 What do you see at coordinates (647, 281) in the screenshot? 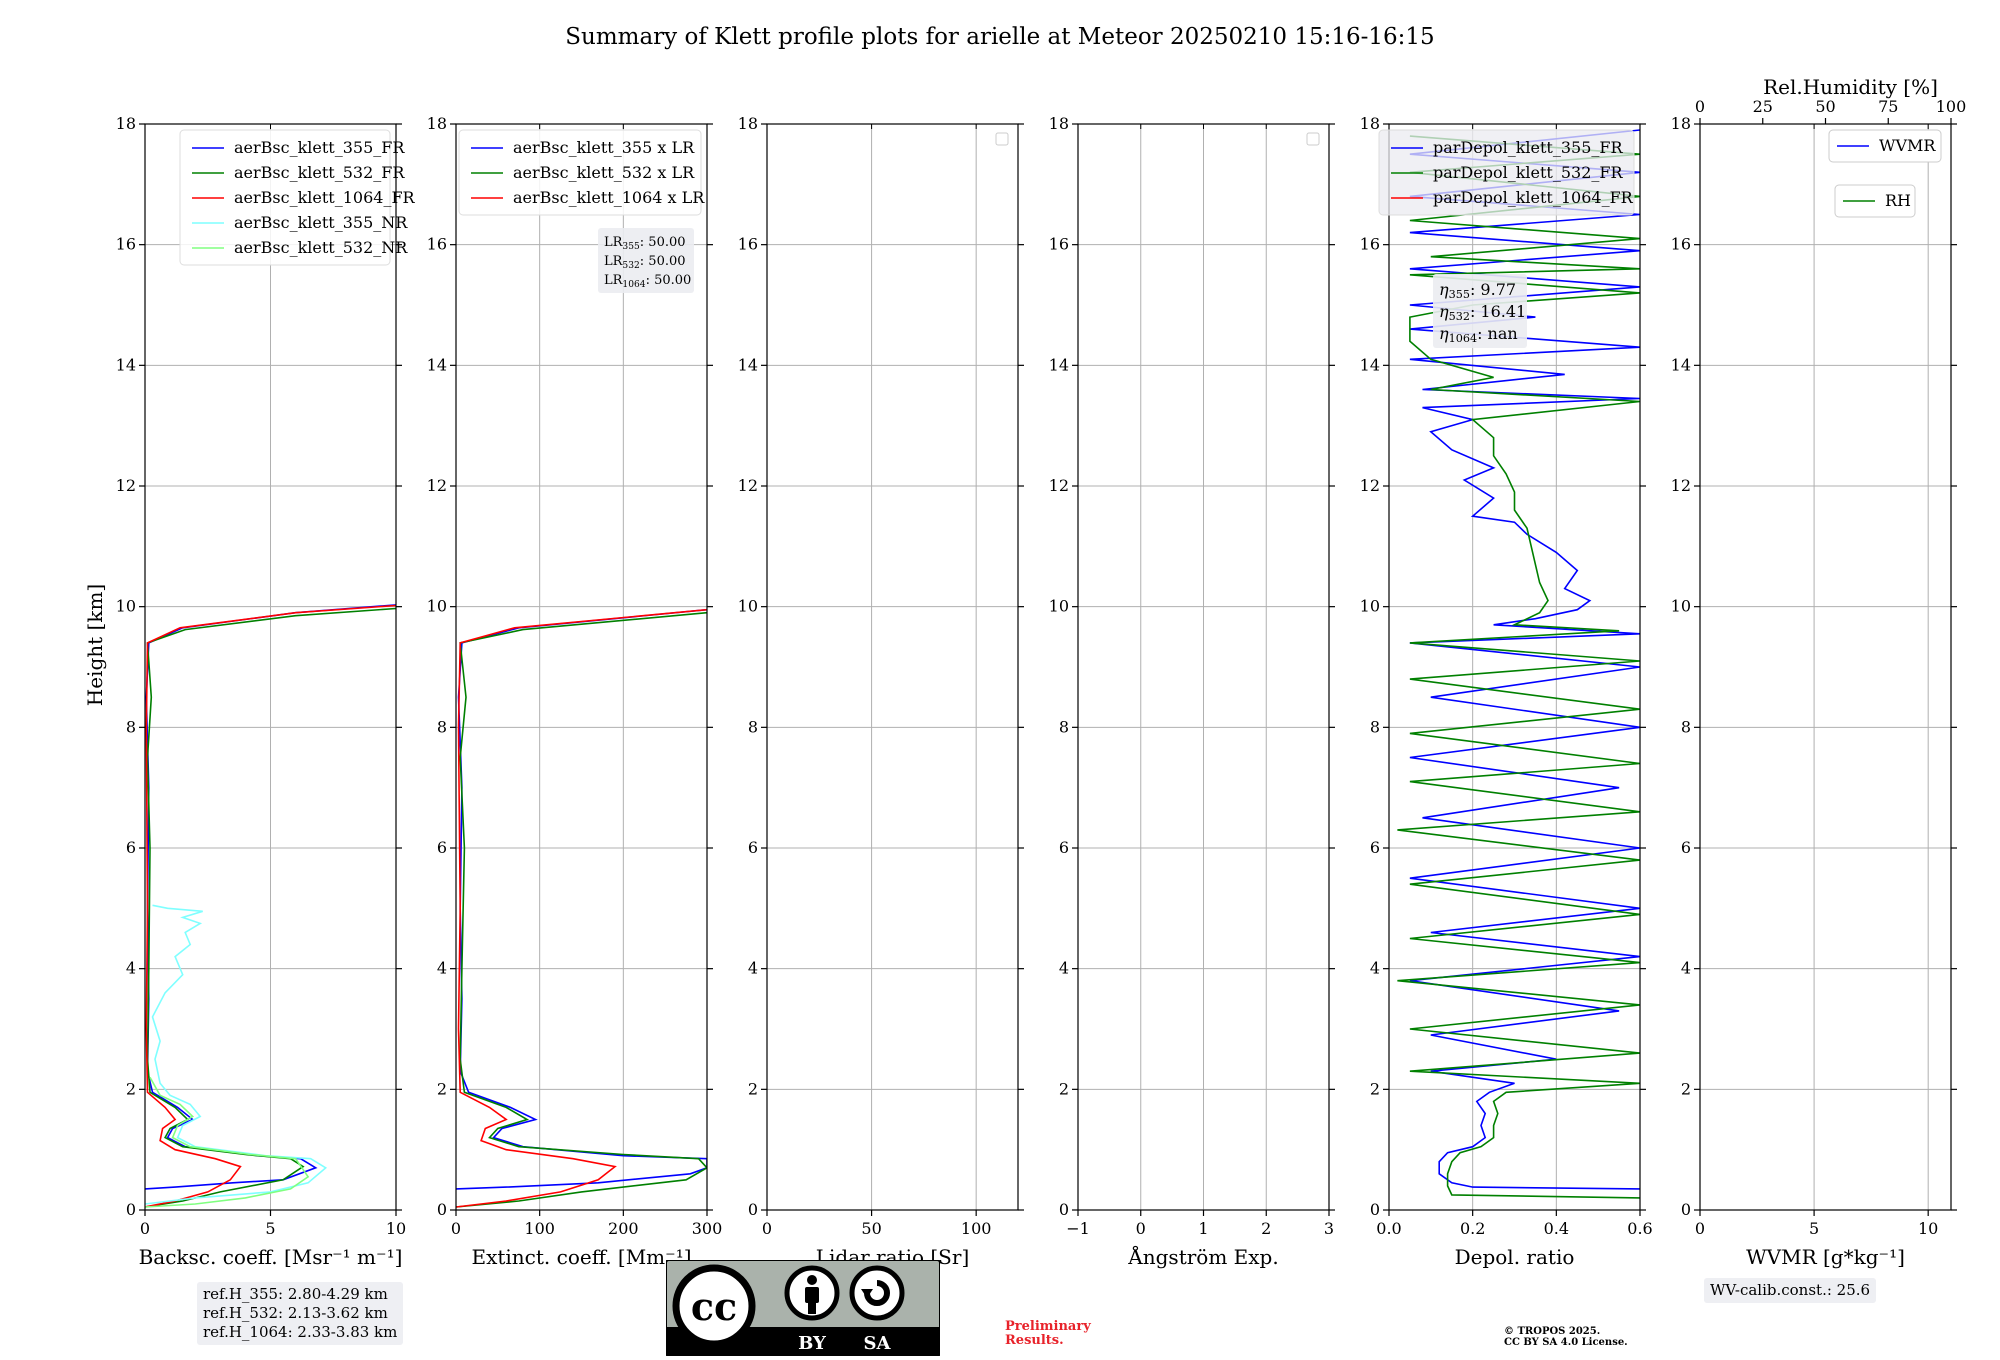
I see `annotation-text: LR1064: 50.00` at bounding box center [647, 281].